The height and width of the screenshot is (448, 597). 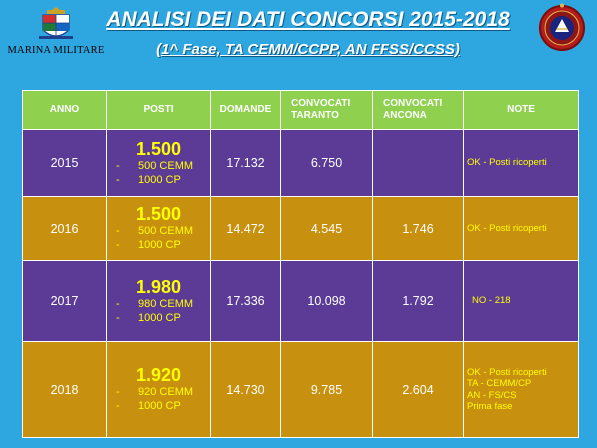 What do you see at coordinates (418, 301) in the screenshot?
I see `cell-ancona: 1.792` at bounding box center [418, 301].